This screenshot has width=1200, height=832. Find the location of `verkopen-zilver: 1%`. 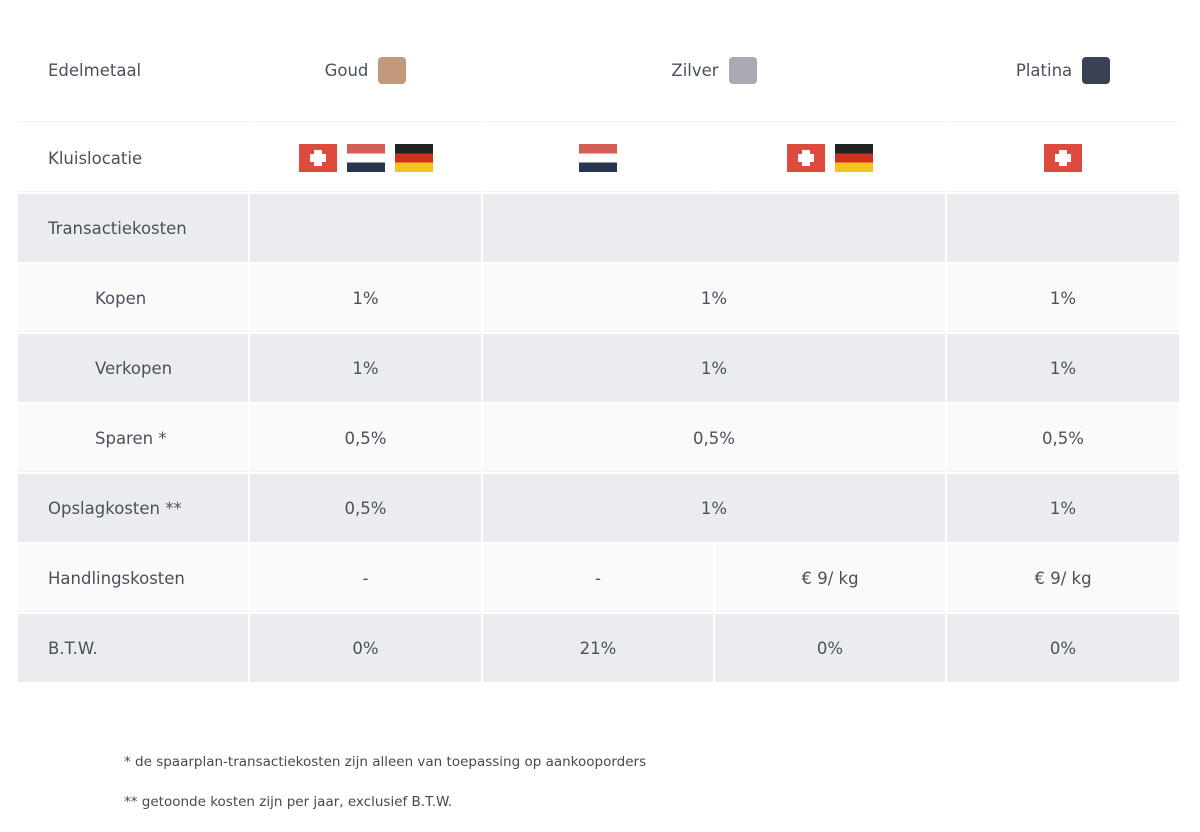

verkopen-zilver: 1% is located at coordinates (714, 369).